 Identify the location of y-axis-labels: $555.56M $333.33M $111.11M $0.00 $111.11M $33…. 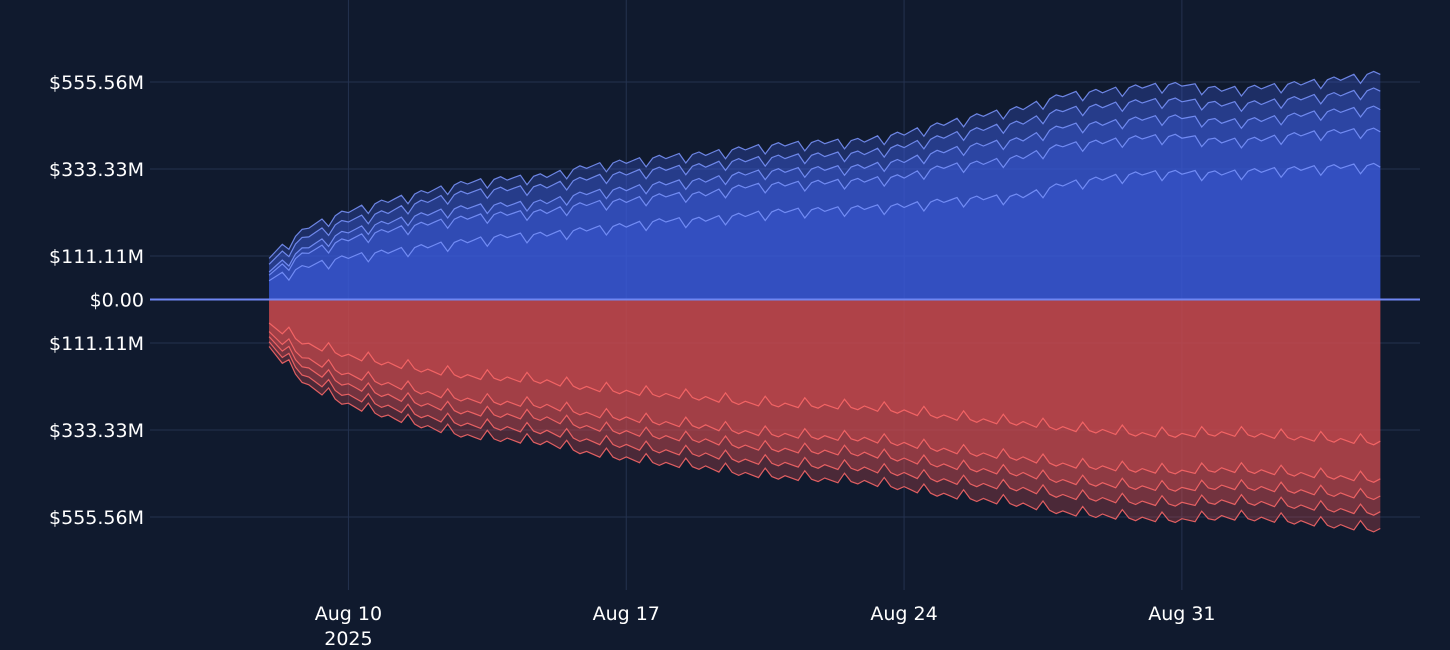
(96, 300).